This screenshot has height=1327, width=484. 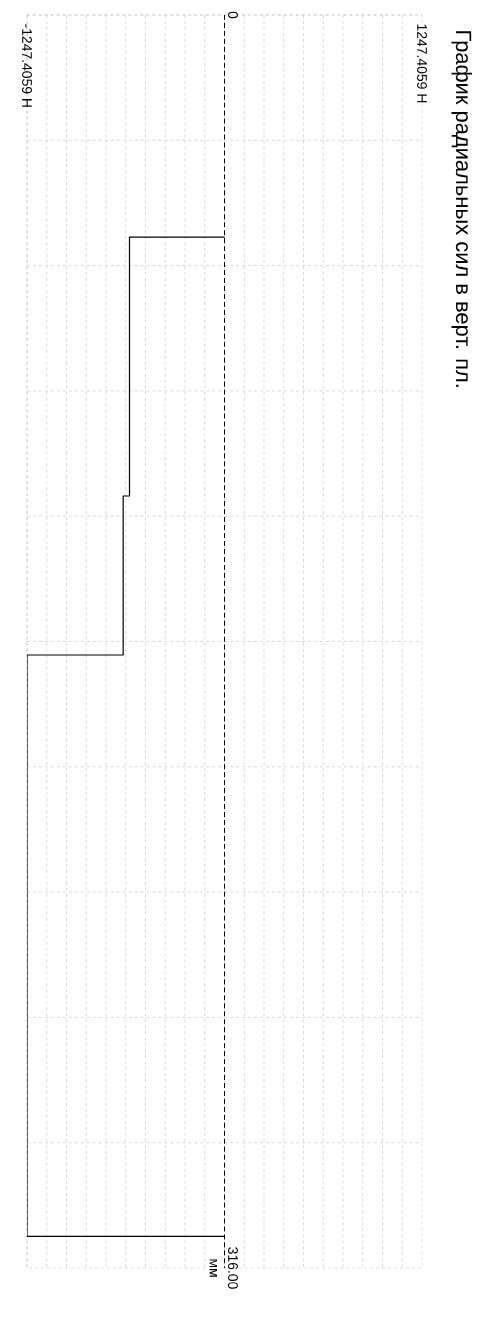 I want to click on y-axis-title: мм, so click(x=213, y=1268).